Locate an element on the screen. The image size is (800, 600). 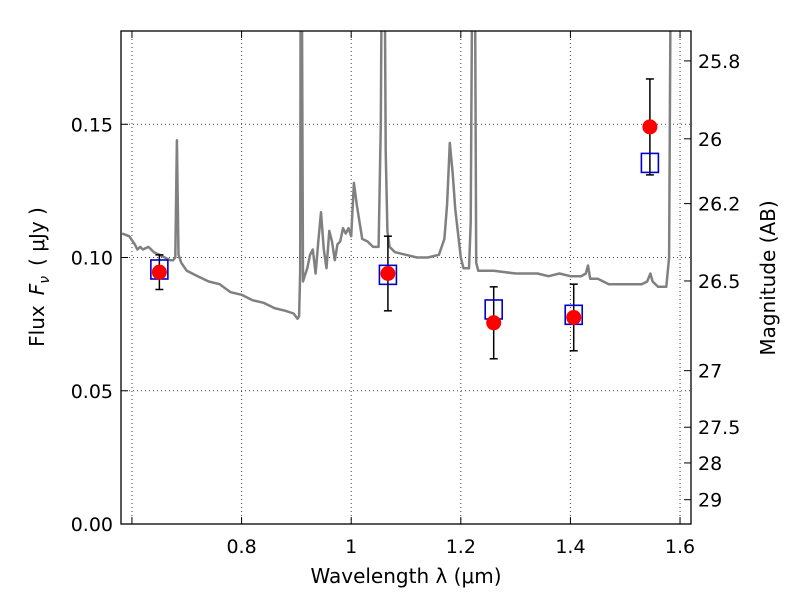
y-axis-label: FluxFν( μJy ) is located at coordinates (39, 277).